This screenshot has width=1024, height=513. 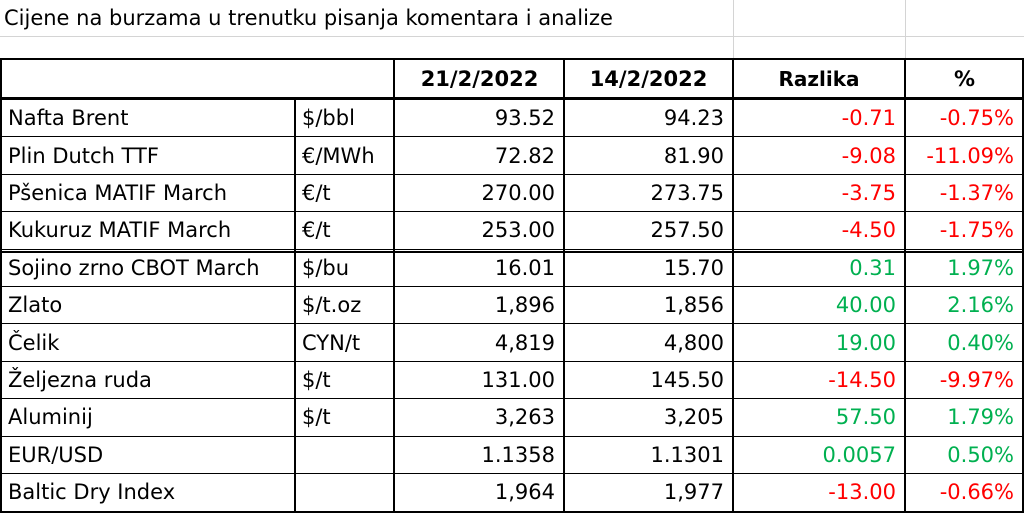 I want to click on commodity-name: Čelik, so click(x=34, y=342).